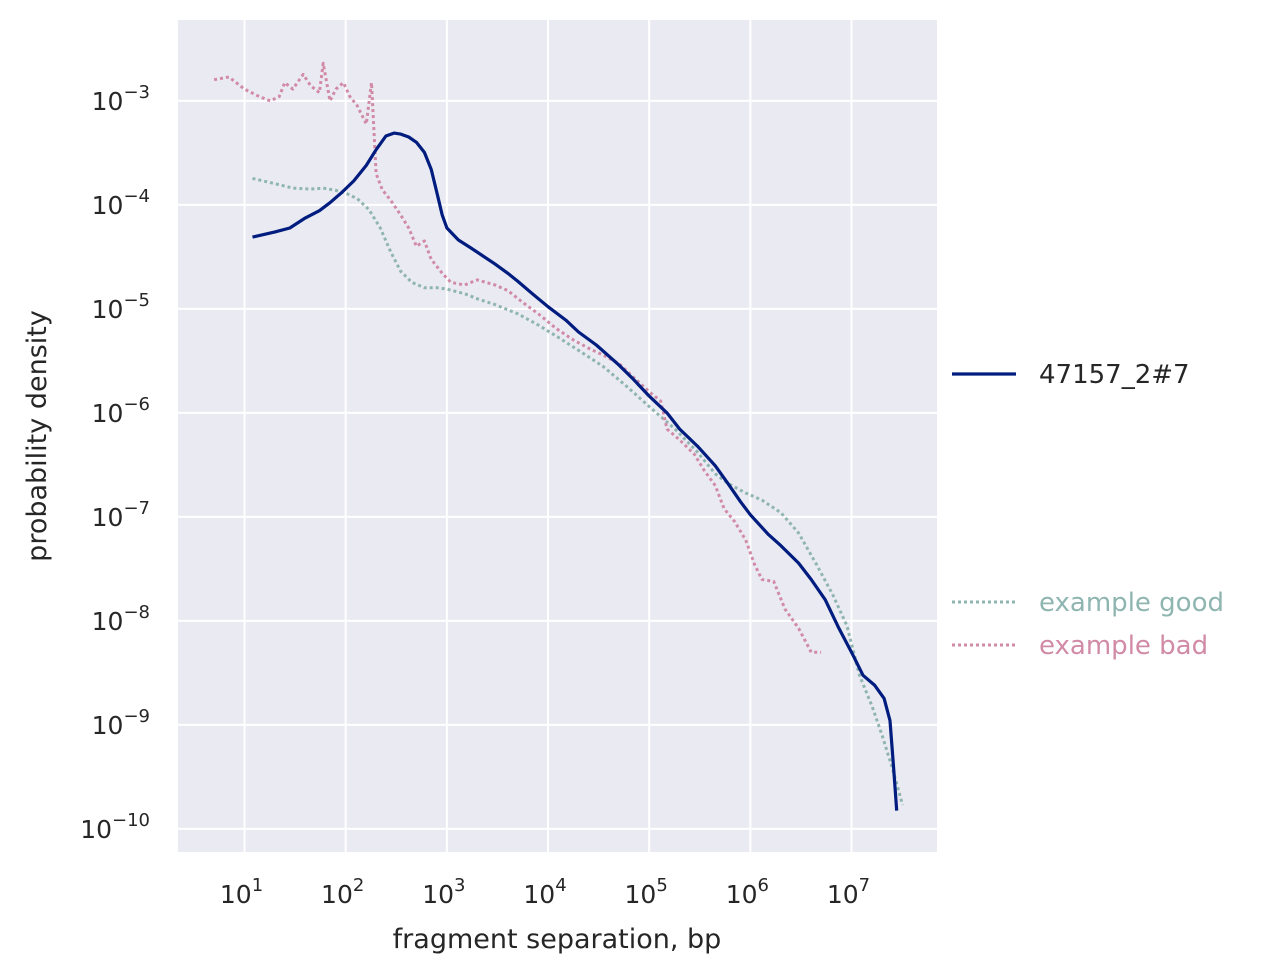 This screenshot has height=976, width=1283. What do you see at coordinates (121, 619) in the screenshot?
I see `y-tick-label: 10⁻⁸` at bounding box center [121, 619].